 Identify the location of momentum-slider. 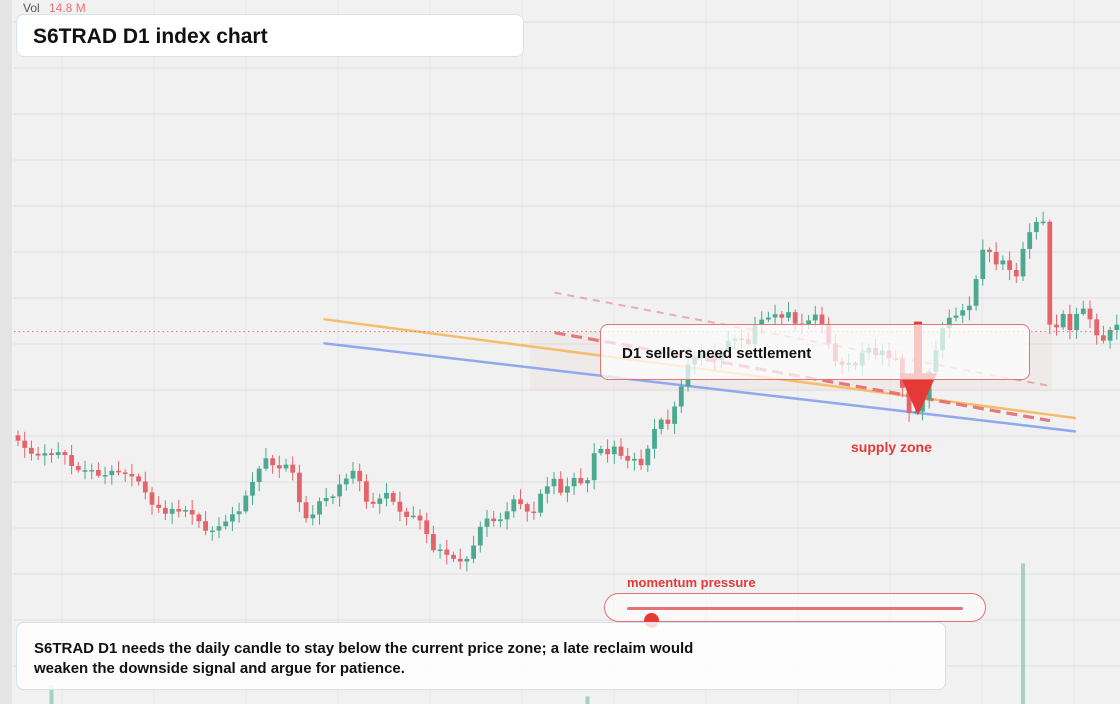
(795, 610).